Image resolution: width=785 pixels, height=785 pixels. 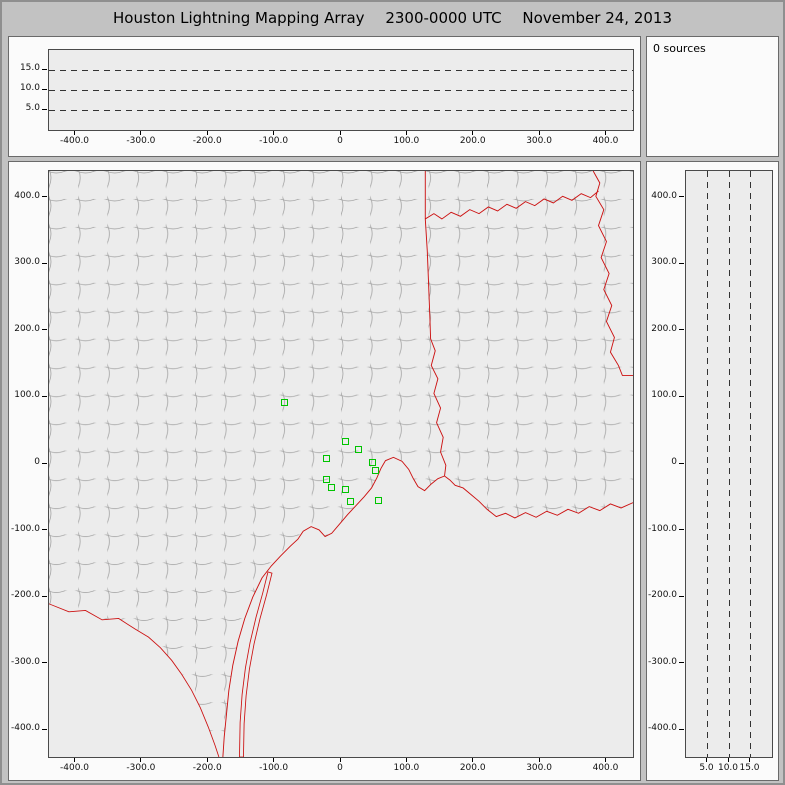 What do you see at coordinates (27, 395) in the screenshot?
I see `y-tick-label: 100.0` at bounding box center [27, 395].